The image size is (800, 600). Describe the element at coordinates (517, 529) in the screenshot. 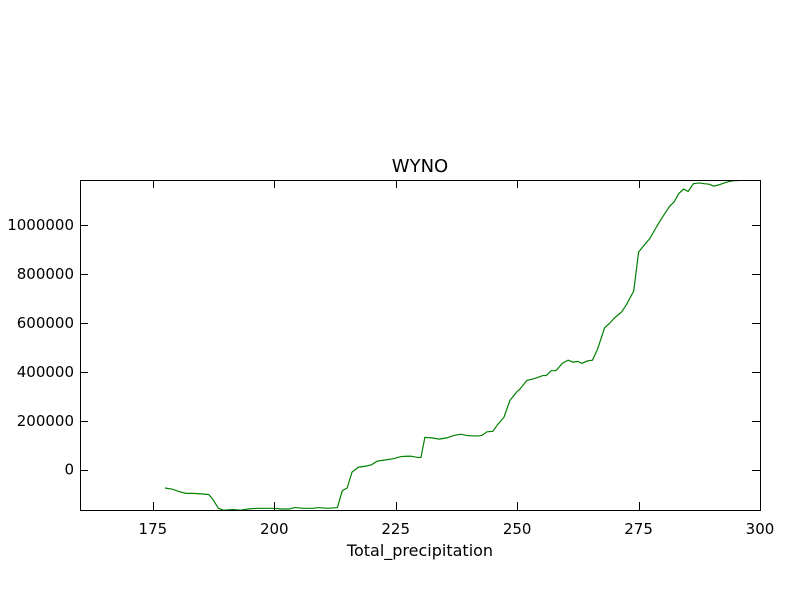

I see `x-tick-label: 250` at that location.